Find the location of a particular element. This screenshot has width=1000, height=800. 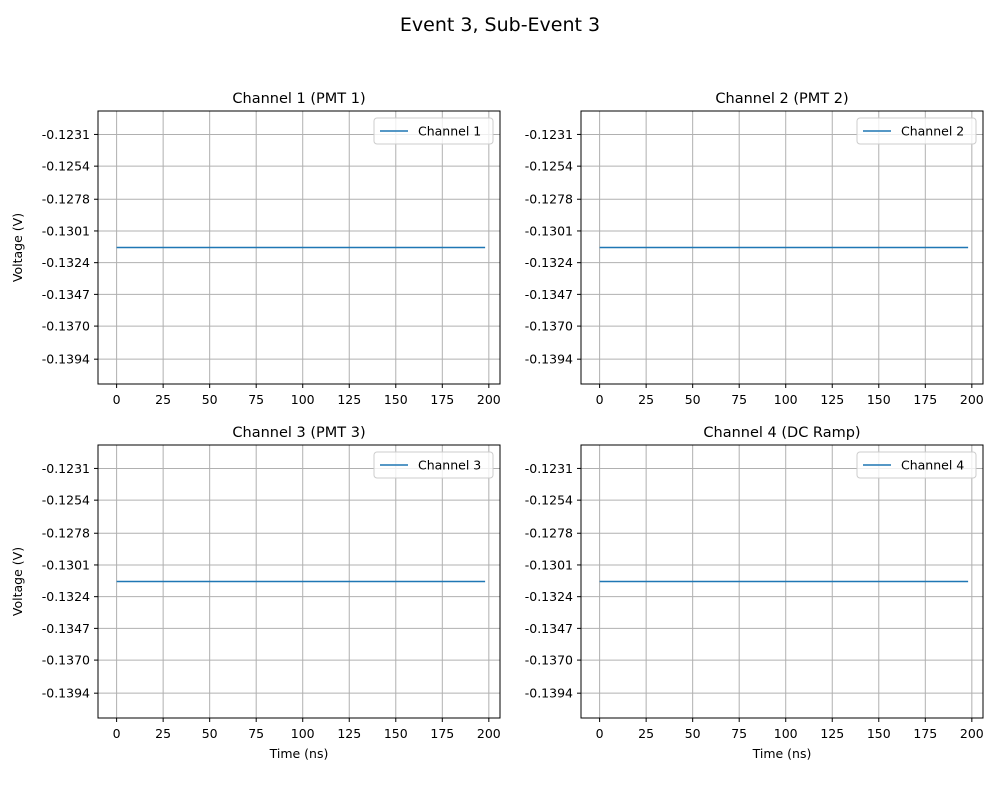

legend-label: Channel 1 is located at coordinates (449, 131).